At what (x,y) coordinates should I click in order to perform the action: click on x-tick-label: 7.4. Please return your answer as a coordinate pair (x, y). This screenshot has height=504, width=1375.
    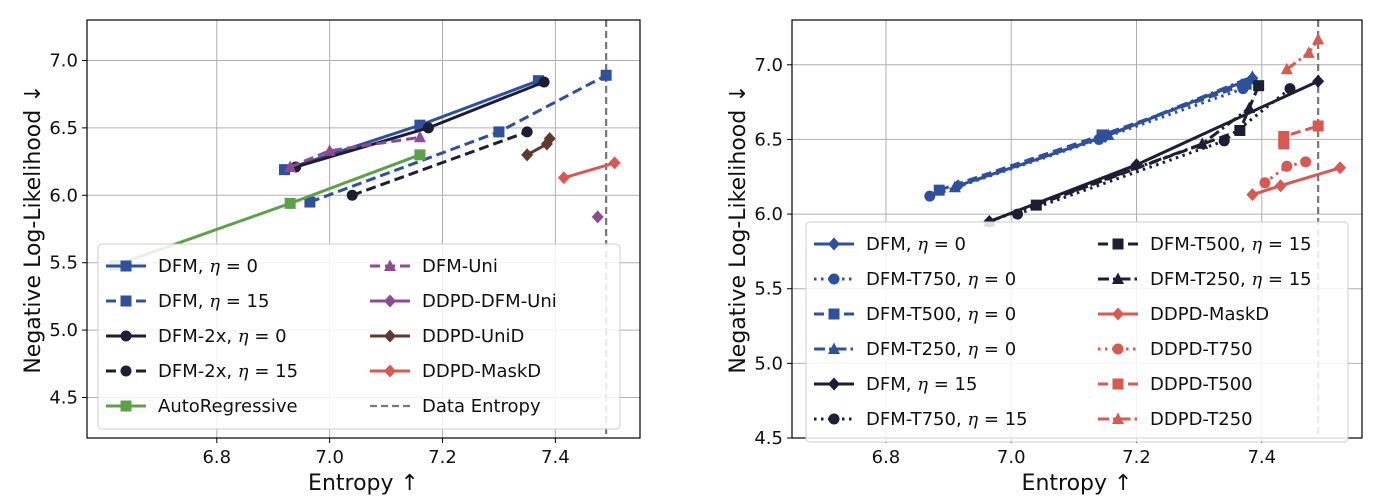
    Looking at the image, I should click on (1261, 457).